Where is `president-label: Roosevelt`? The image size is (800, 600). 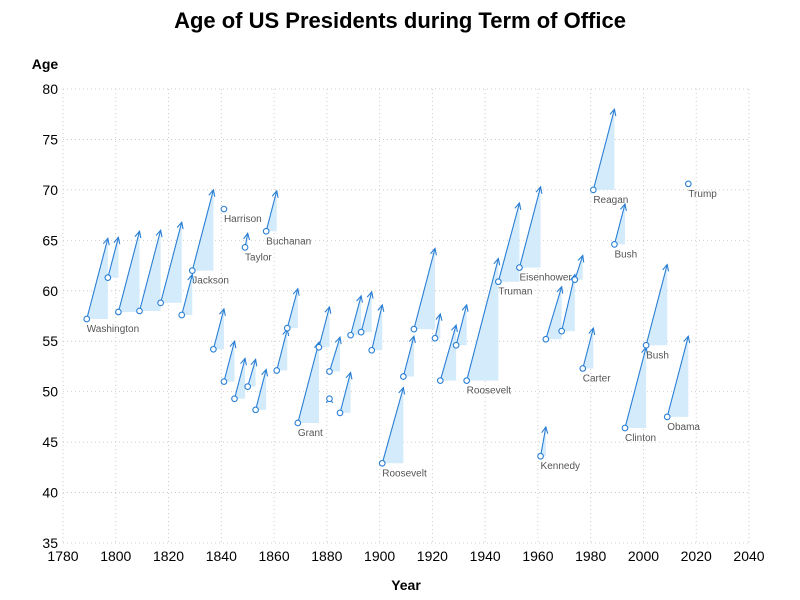 president-label: Roosevelt is located at coordinates (489, 391).